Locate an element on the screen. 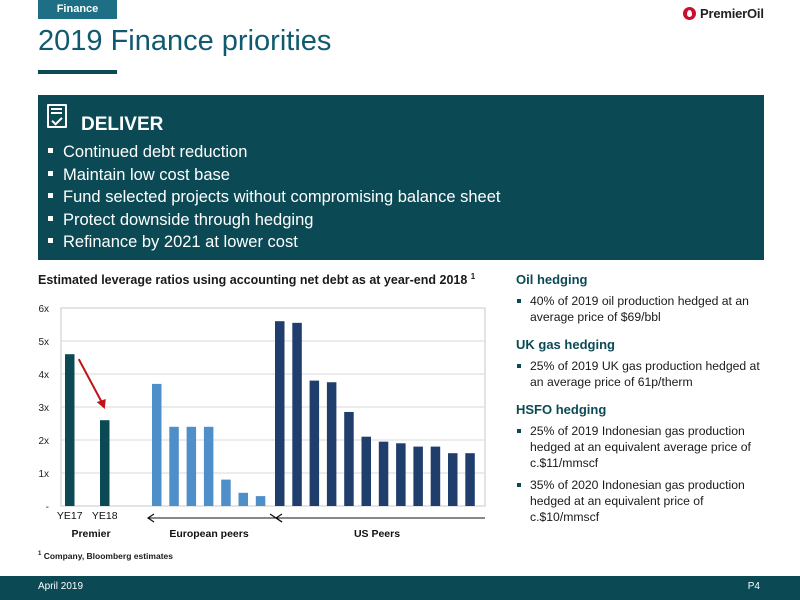 This screenshot has height=600, width=800. y-tick-label: 5x is located at coordinates (43, 342).